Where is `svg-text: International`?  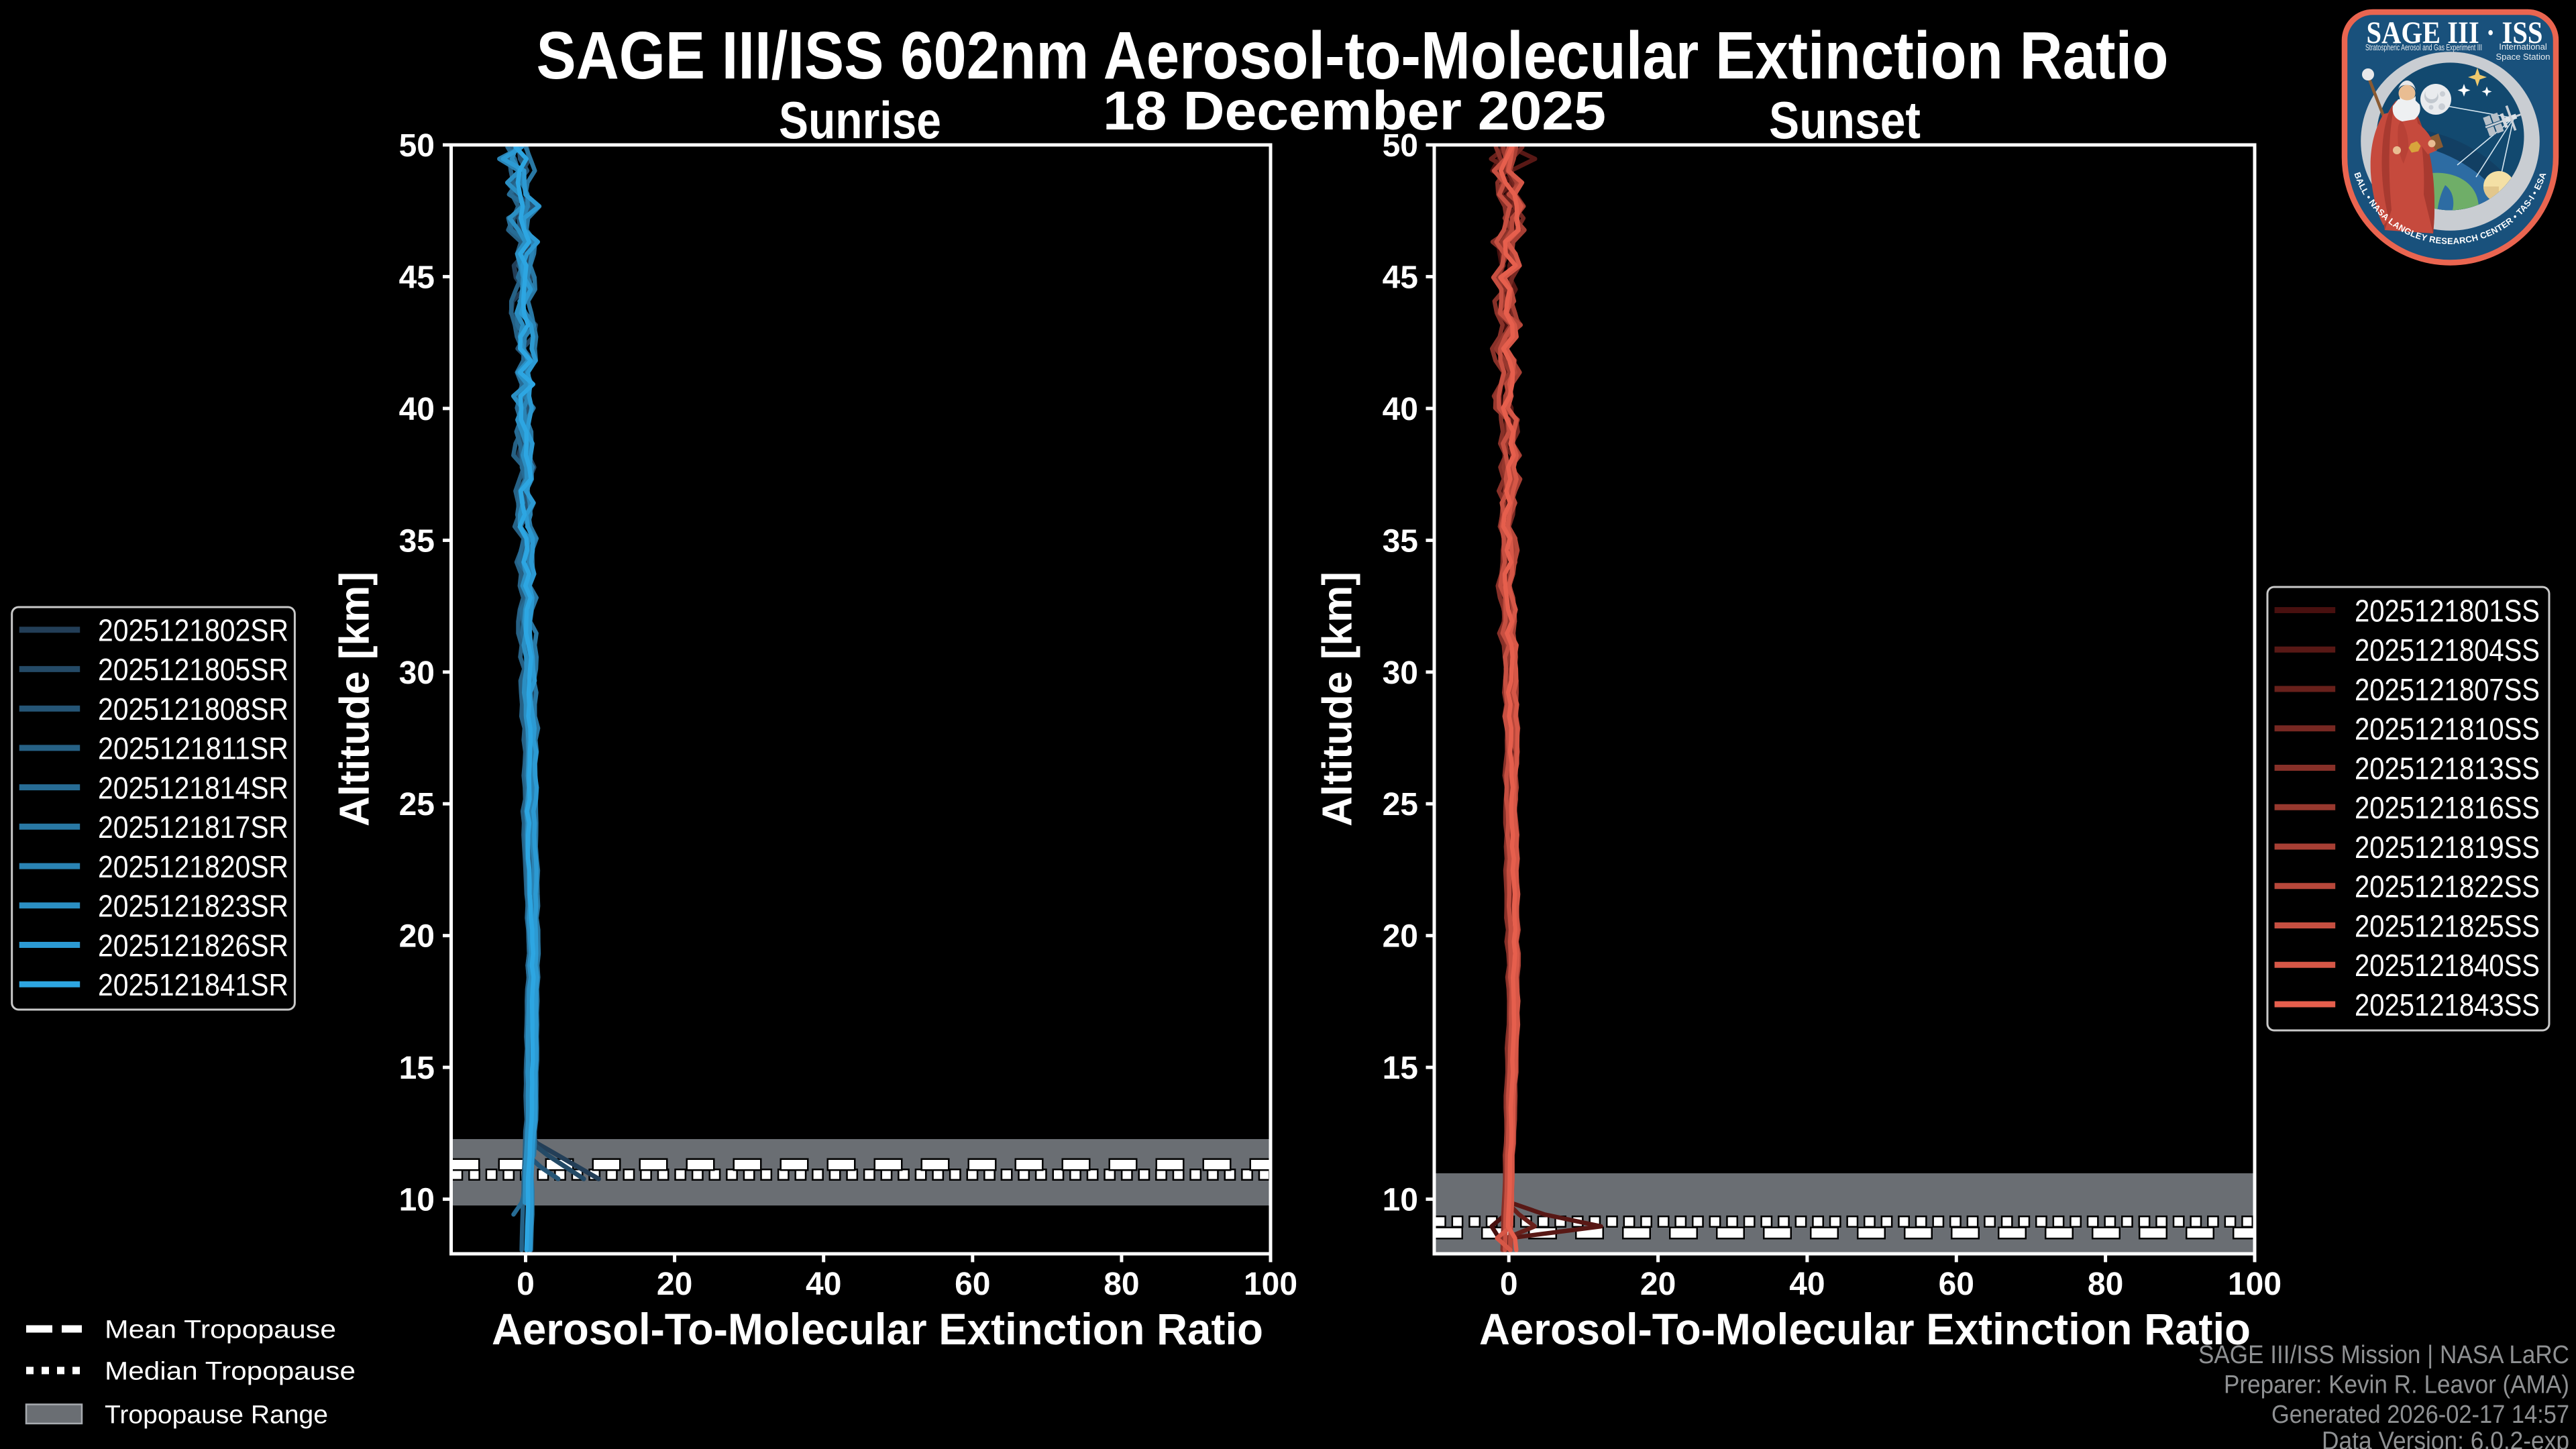
svg-text: International is located at coordinates (2523, 47).